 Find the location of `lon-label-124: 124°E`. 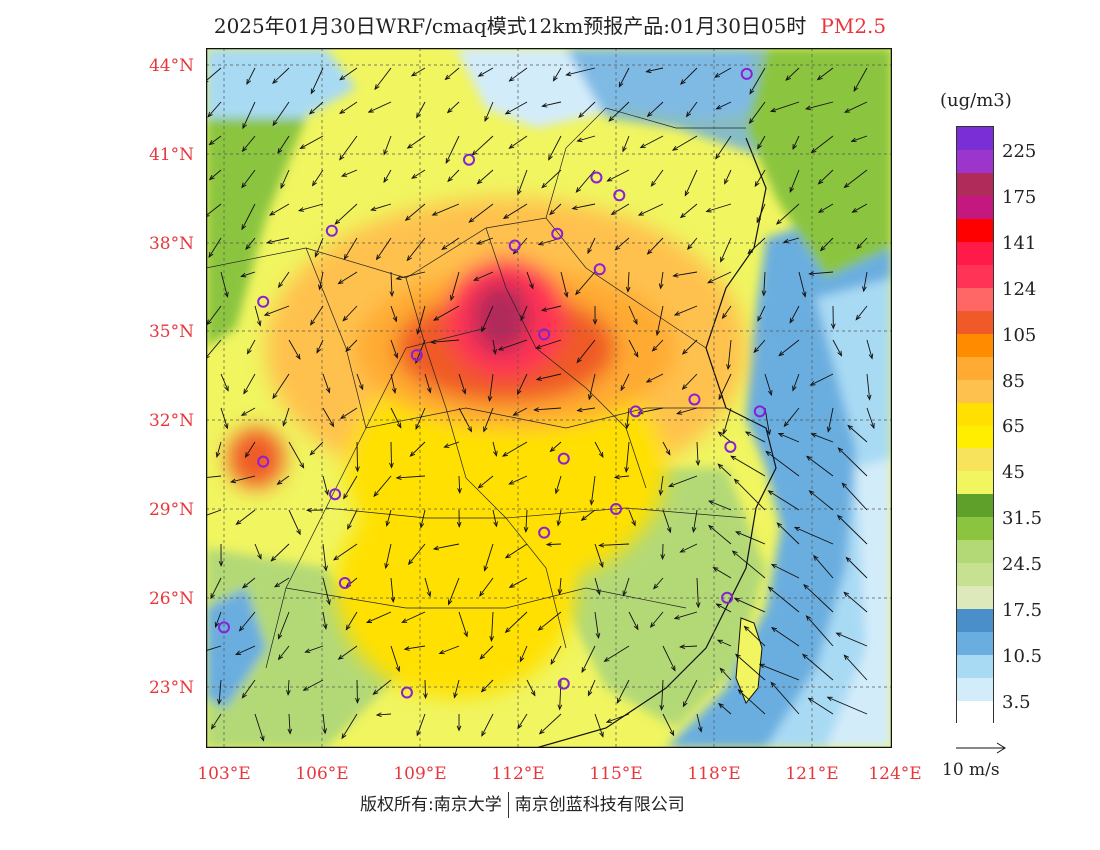

lon-label-124: 124°E is located at coordinates (895, 774).